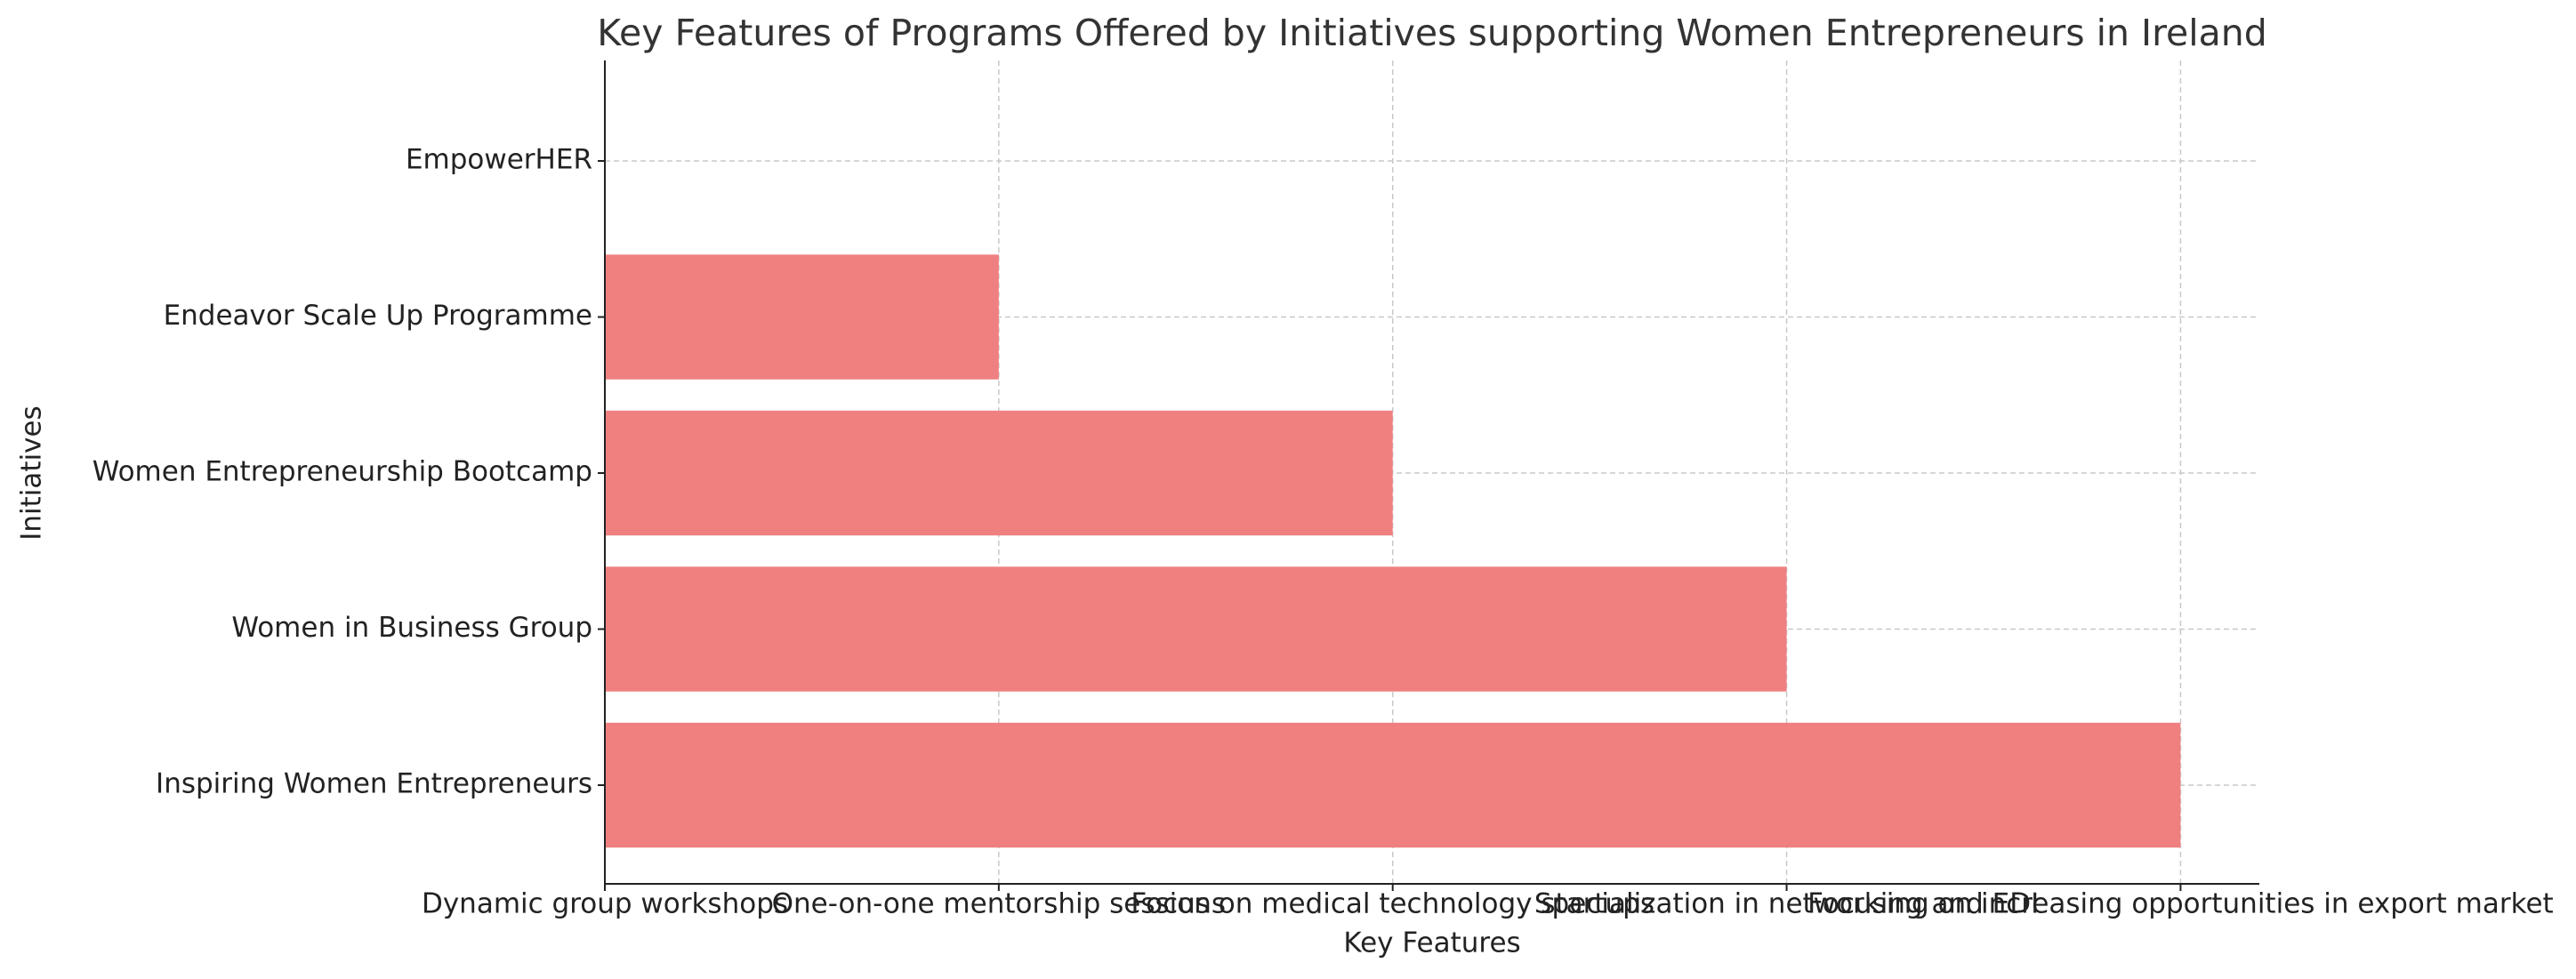 This screenshot has height=979, width=2576. I want to click on x-tick-label: Specialization in networking and EDI, so click(1786, 904).